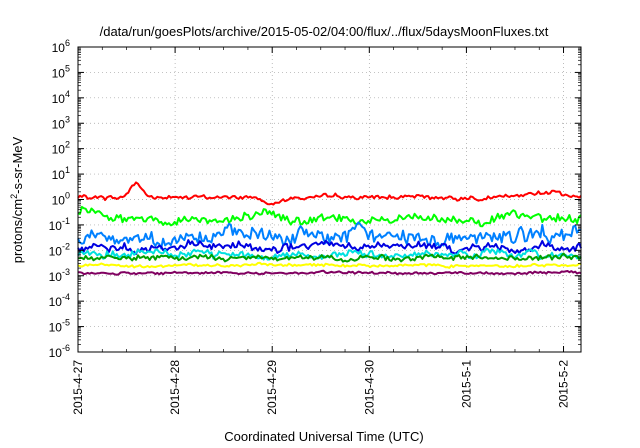 This screenshot has height=448, width=640. I want to click on y-tick-label: 10⁴, so click(61, 97).